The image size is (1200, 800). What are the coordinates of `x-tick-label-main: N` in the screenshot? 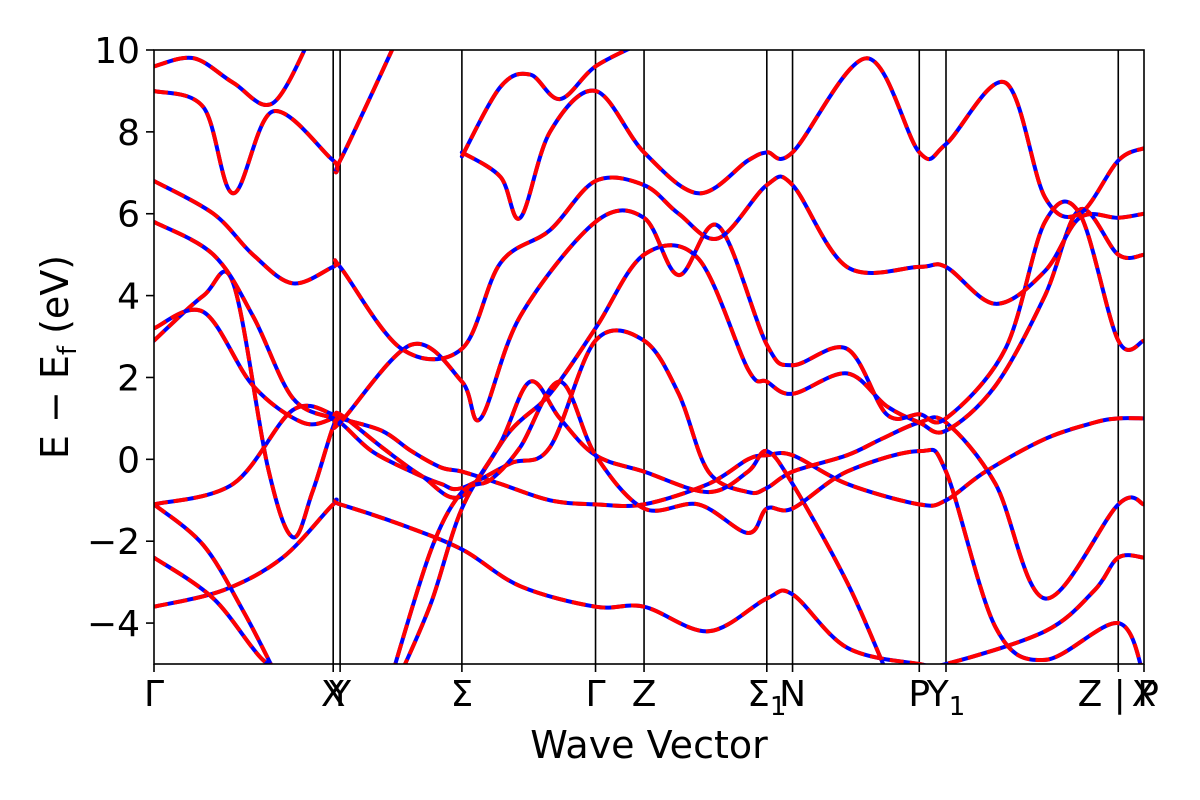 It's located at (792, 694).